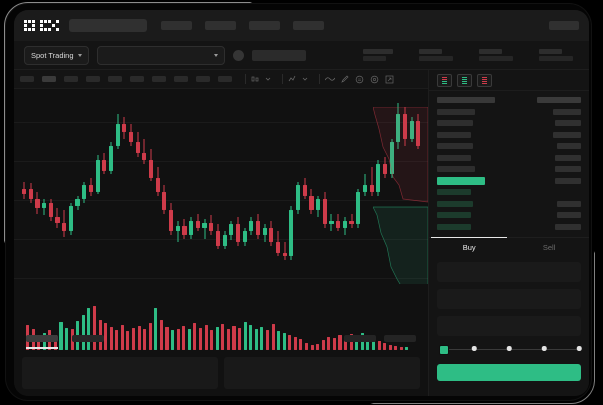  What do you see at coordinates (345, 79) in the screenshot?
I see `pencil-icon` at bounding box center [345, 79].